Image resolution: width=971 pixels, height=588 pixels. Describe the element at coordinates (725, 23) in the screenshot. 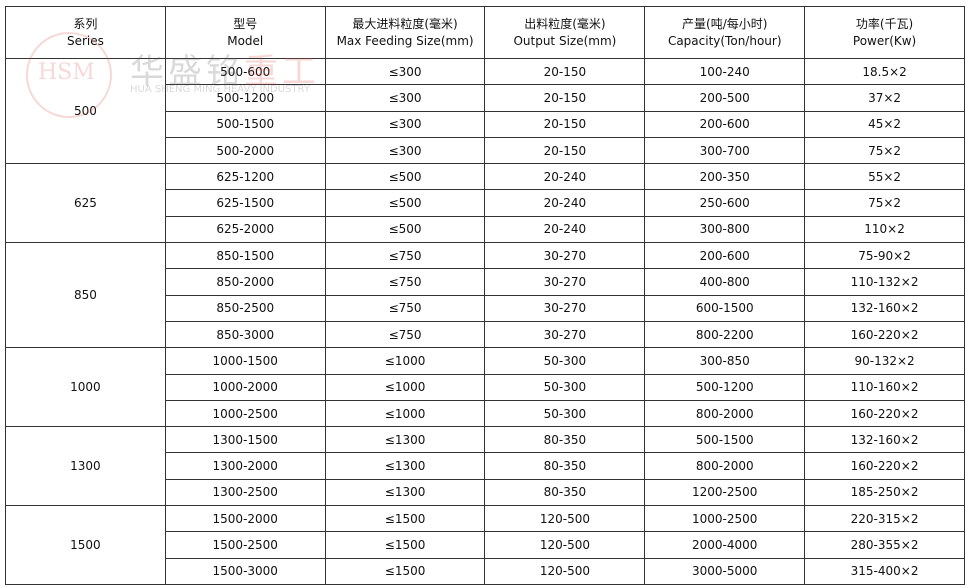

I see `header-cn: 产量(吨/每小时)` at that location.